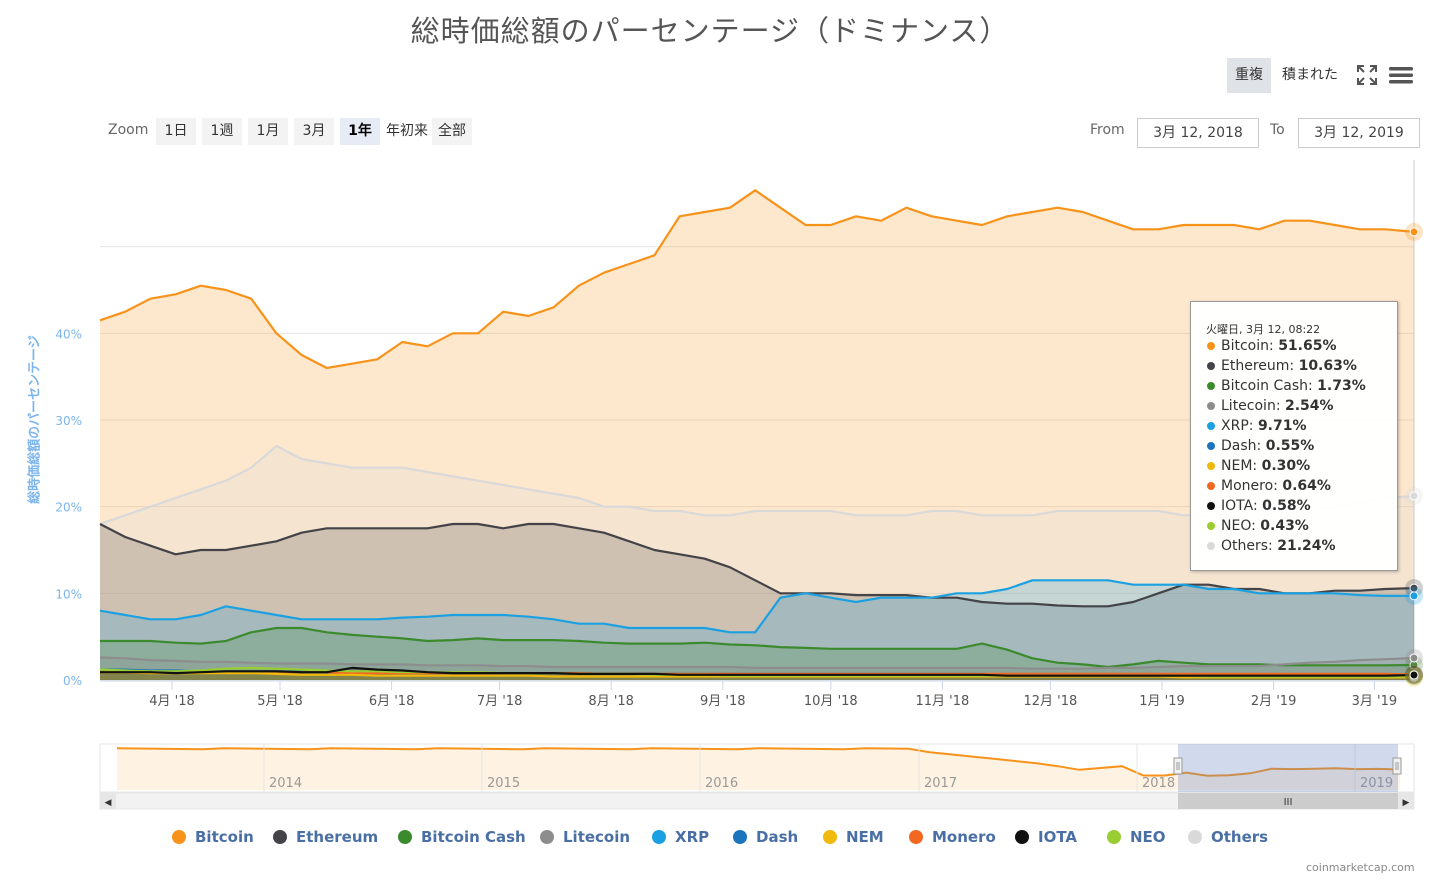  I want to click on zoom-ytd-button: 年初来, so click(407, 131).